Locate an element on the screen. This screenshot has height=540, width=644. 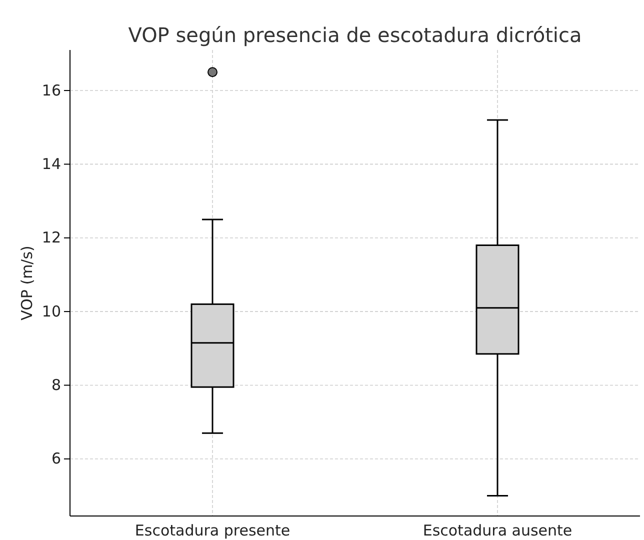
y-tick-label: 12 is located at coordinates (51, 237).